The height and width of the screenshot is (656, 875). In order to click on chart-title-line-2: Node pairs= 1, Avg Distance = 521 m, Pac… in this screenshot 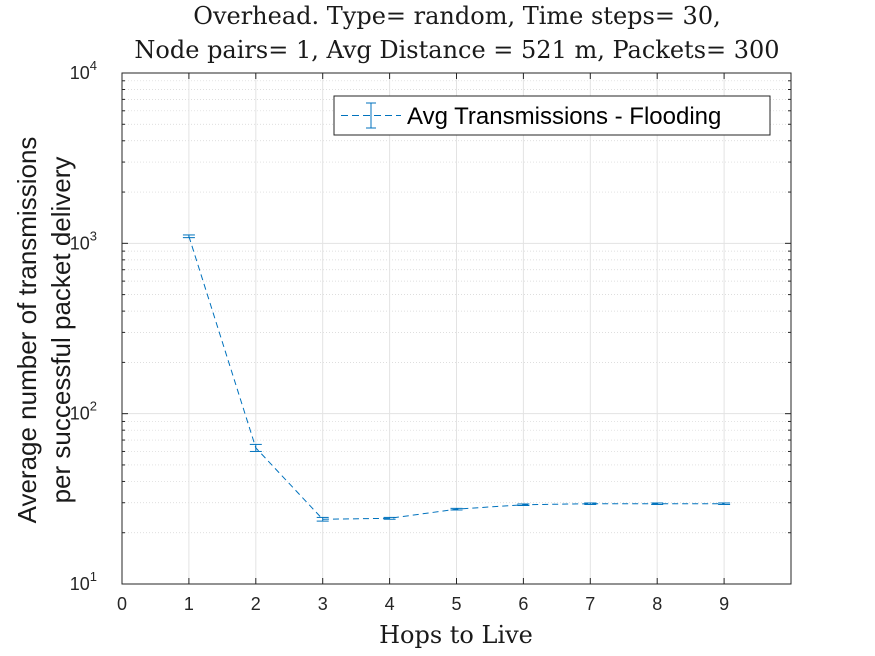, I will do `click(456, 50)`.